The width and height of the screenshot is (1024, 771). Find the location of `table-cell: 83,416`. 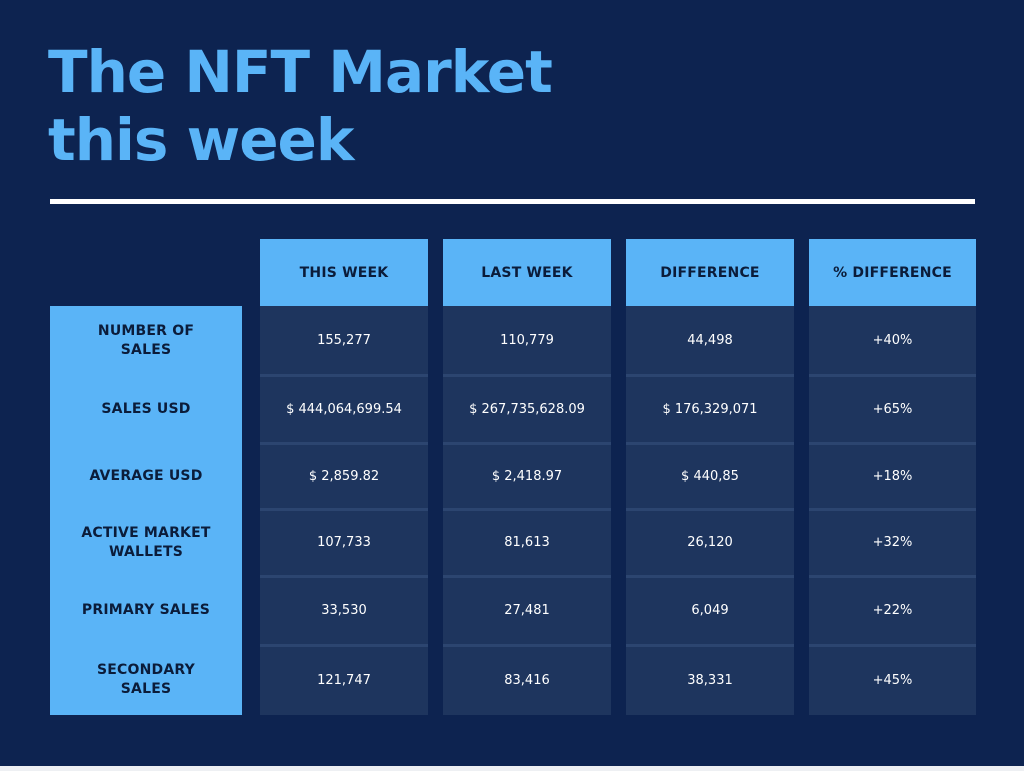

table-cell: 83,416 is located at coordinates (527, 680).